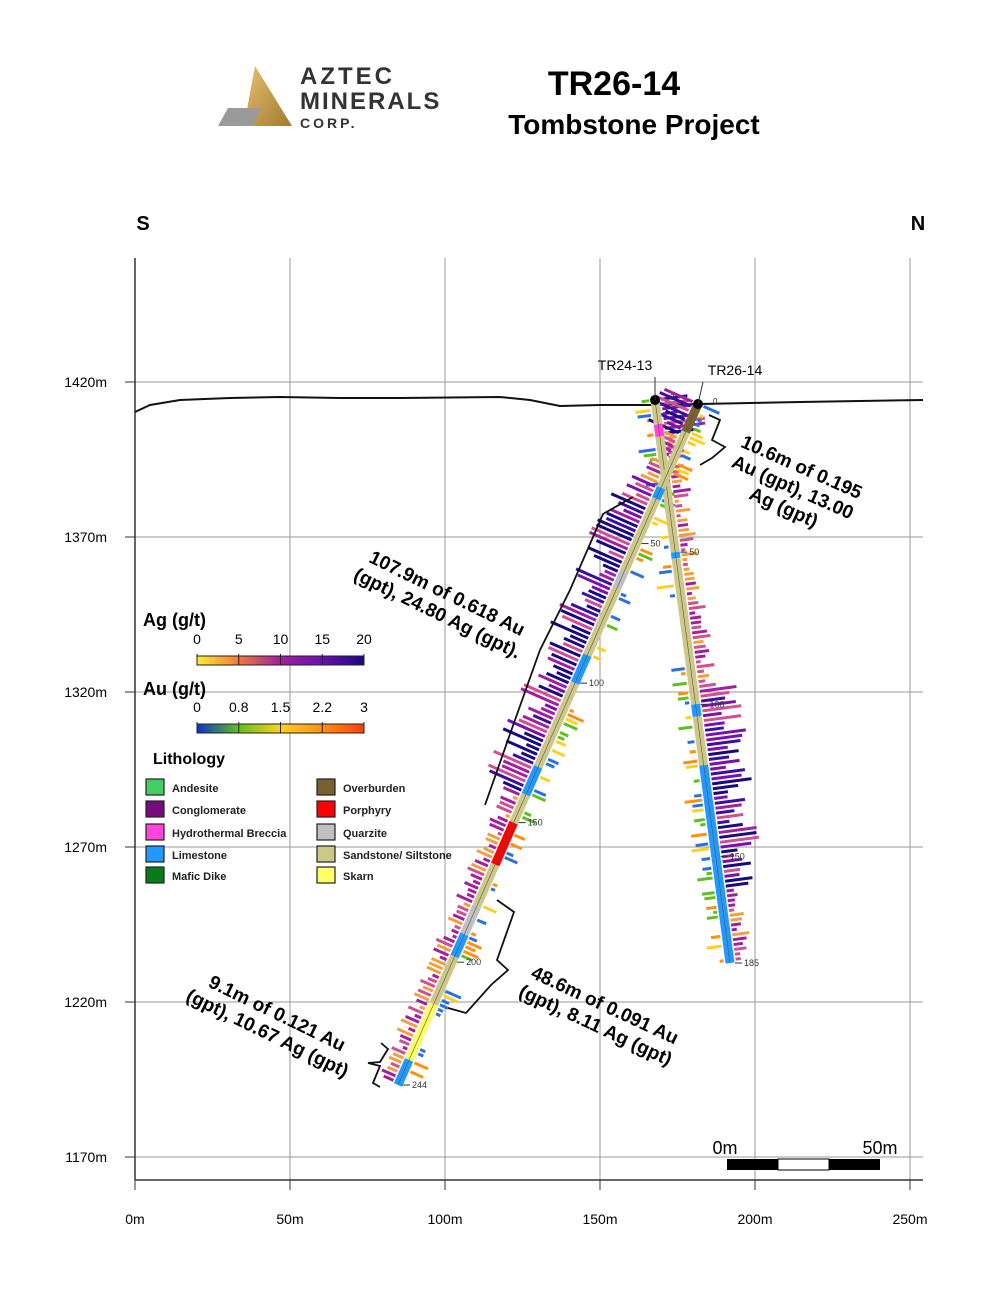 The image size is (1000, 1294). I want to click on lithology-label: Porphyry, so click(367, 811).